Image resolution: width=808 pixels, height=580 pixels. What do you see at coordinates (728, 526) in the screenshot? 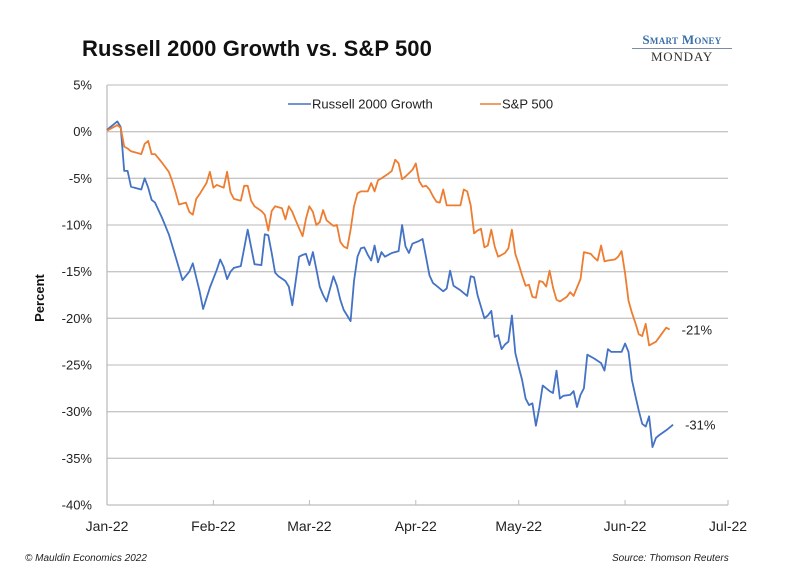
I see `x-tick-label: Jul-22` at bounding box center [728, 526].